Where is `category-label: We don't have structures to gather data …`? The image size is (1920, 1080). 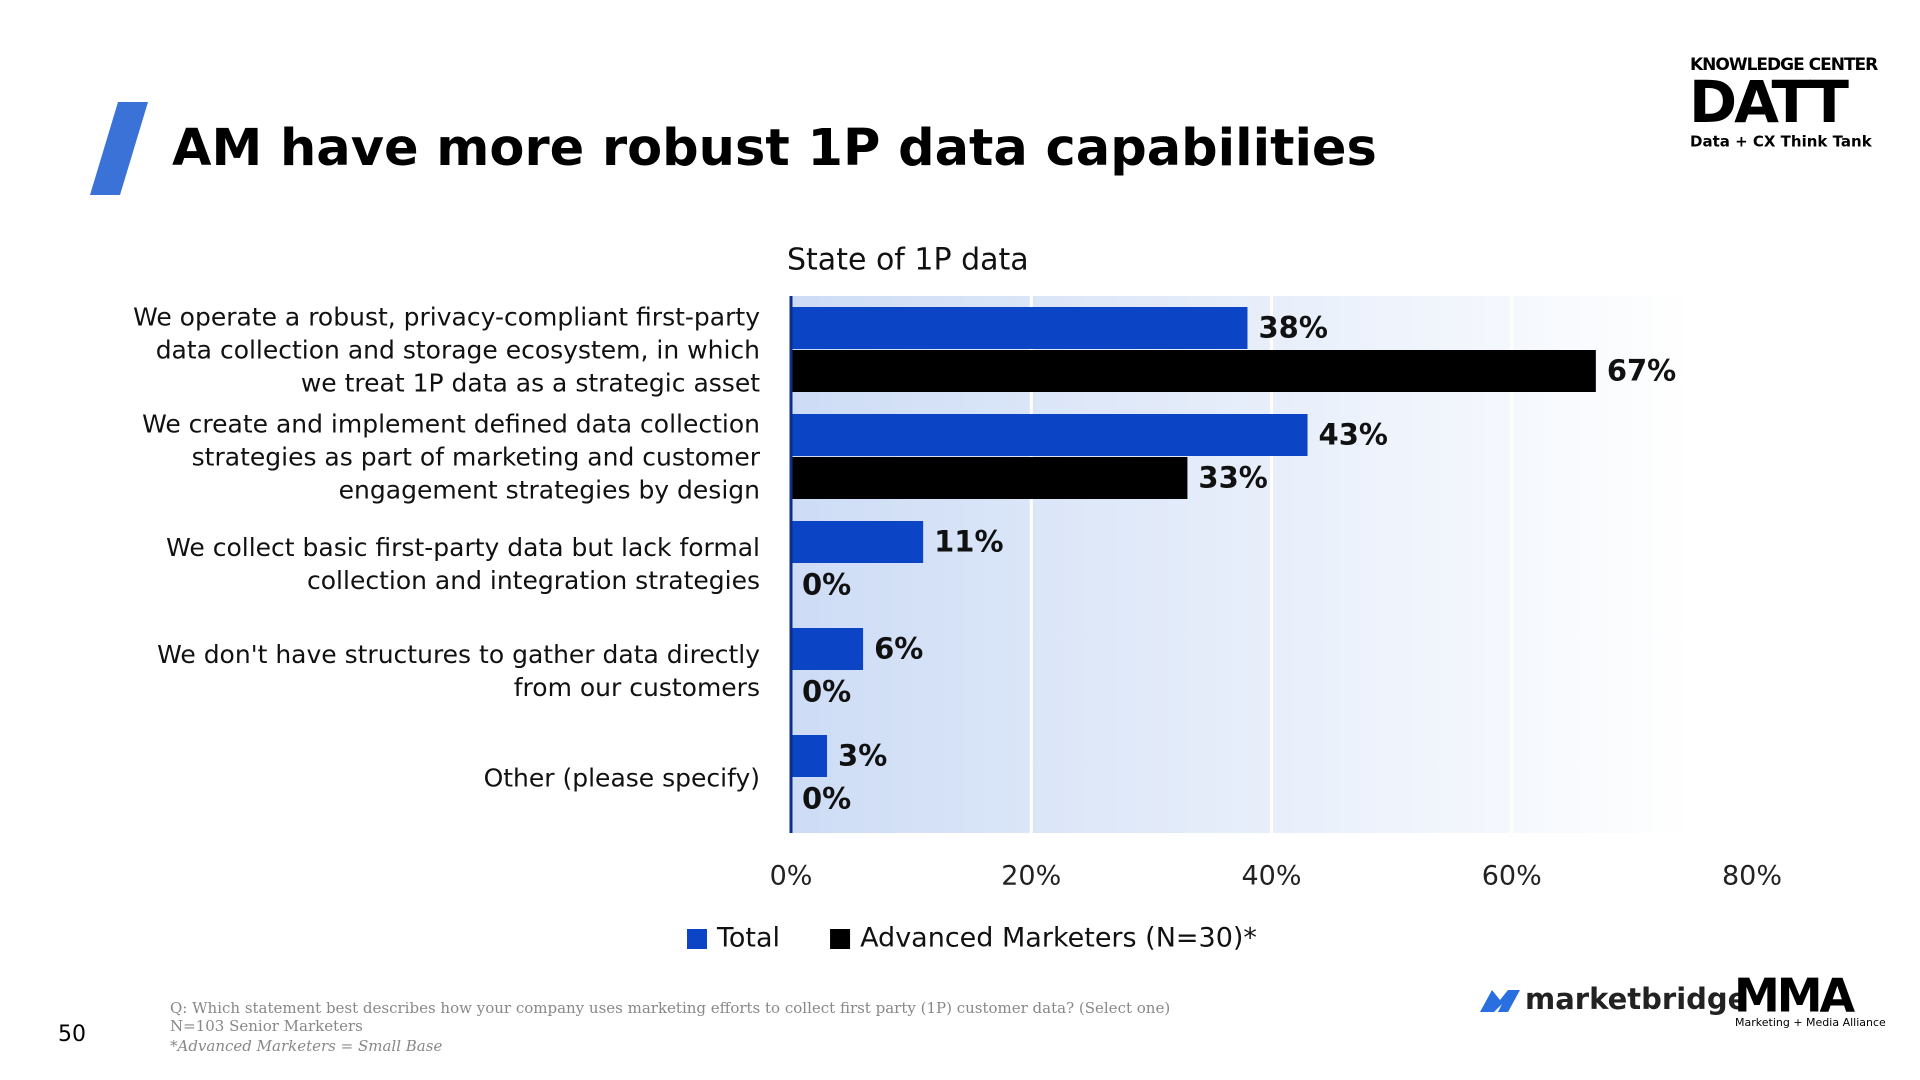
category-label: We don't have structures to gather data … is located at coordinates (458, 671).